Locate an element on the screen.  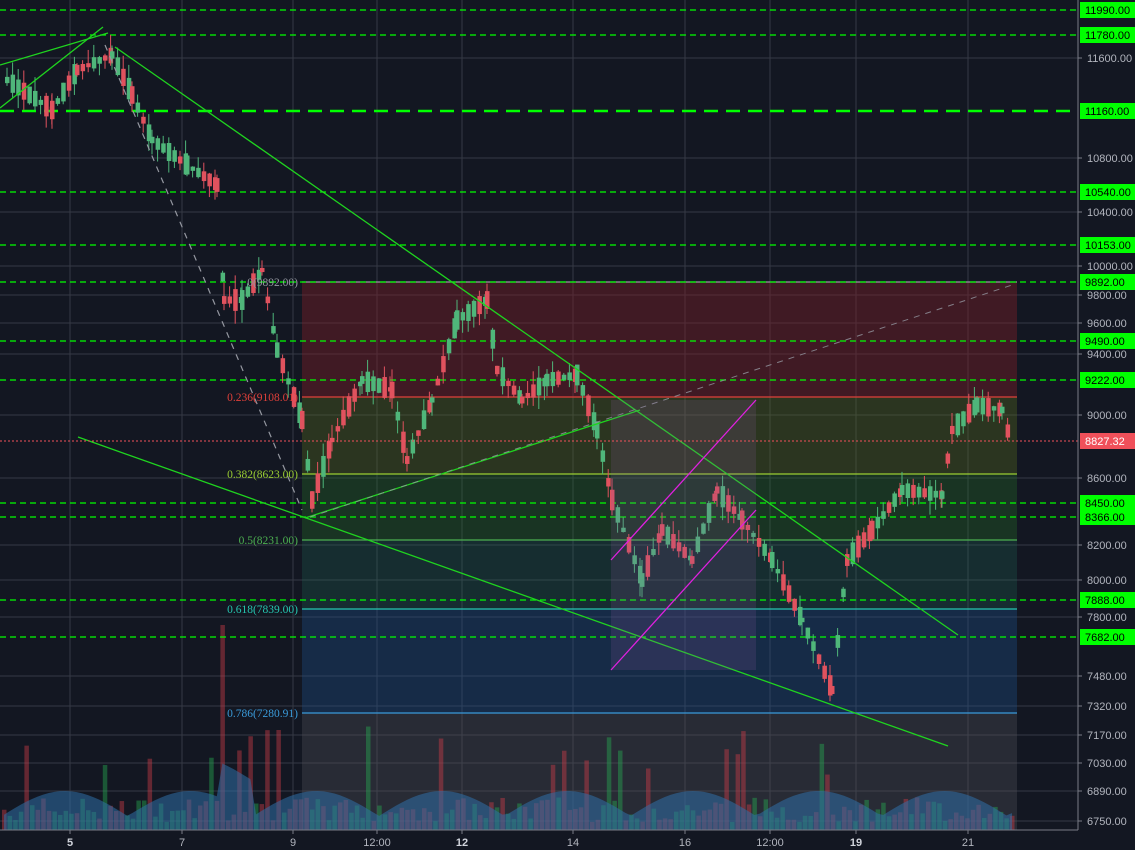
fib-level-label: 0.786(7280.91) is located at coordinates (262, 714).